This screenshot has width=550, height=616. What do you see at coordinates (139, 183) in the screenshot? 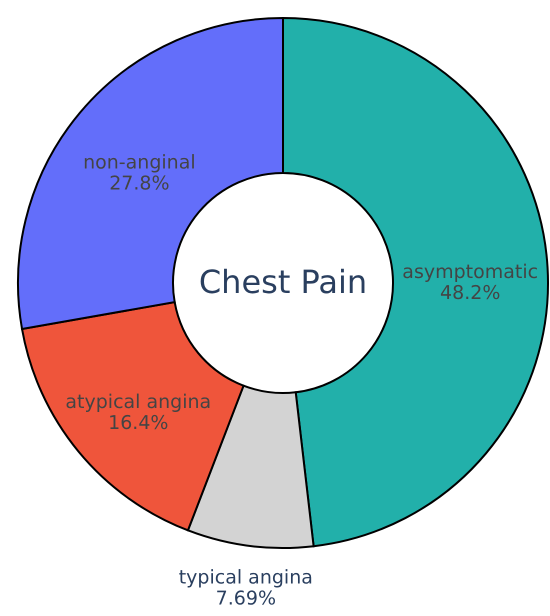
I see `data-label: 27.8%` at bounding box center [139, 183].